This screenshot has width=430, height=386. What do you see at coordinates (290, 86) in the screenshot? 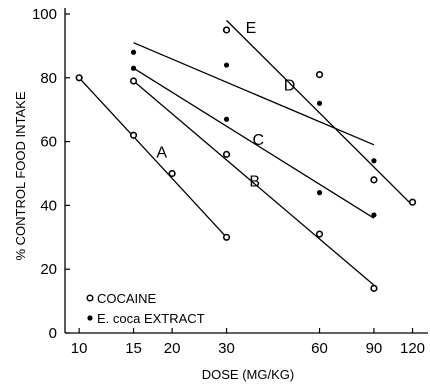
I see `fit-line-label-d: D` at bounding box center [290, 86].